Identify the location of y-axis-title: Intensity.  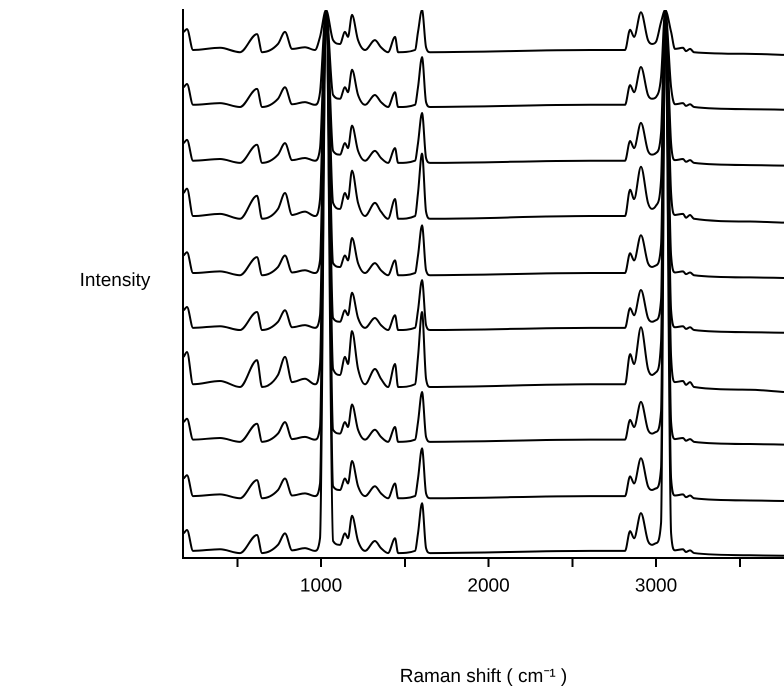
(115, 281).